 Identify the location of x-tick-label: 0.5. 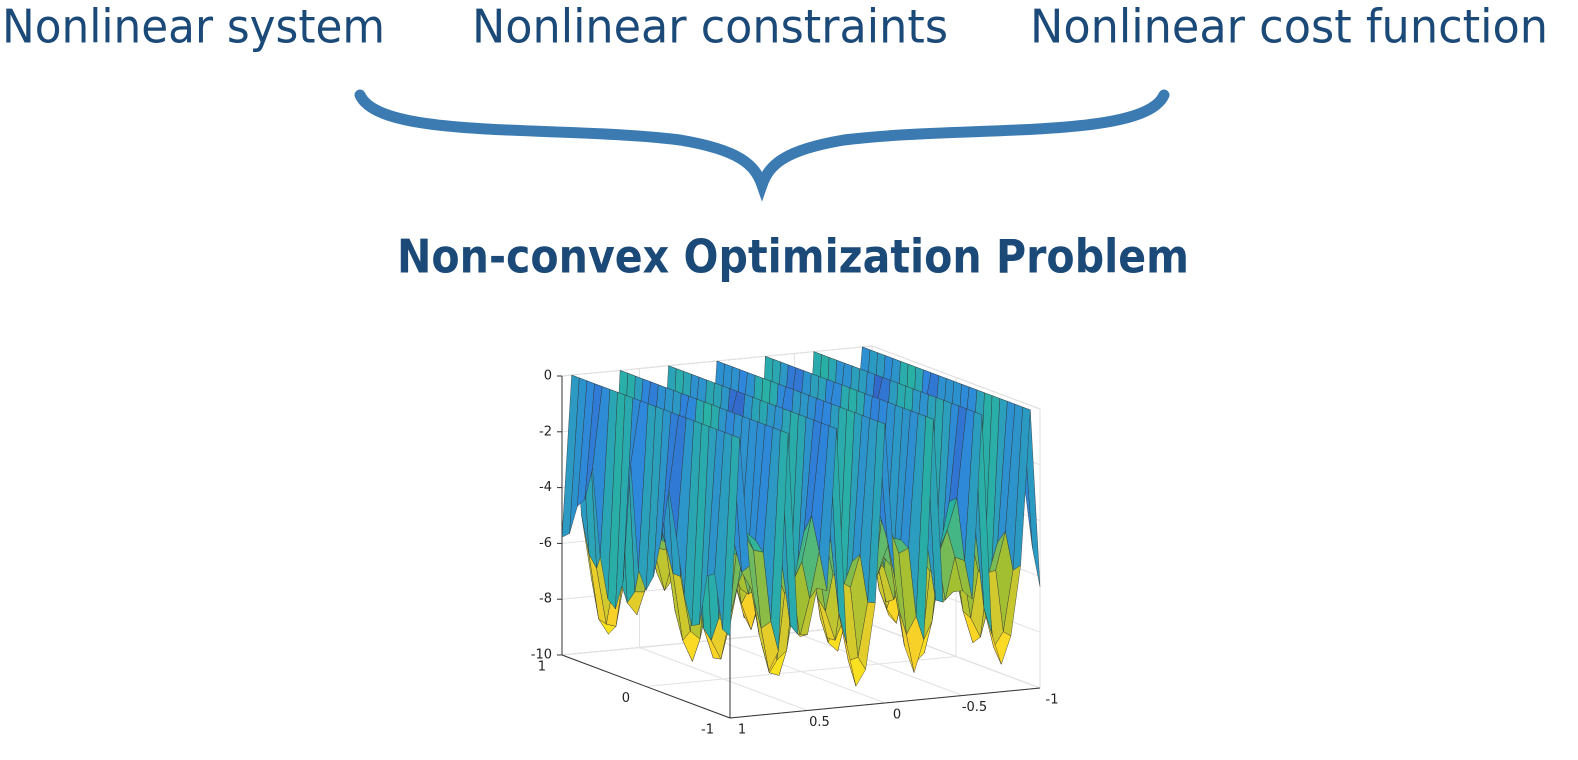
(819, 722).